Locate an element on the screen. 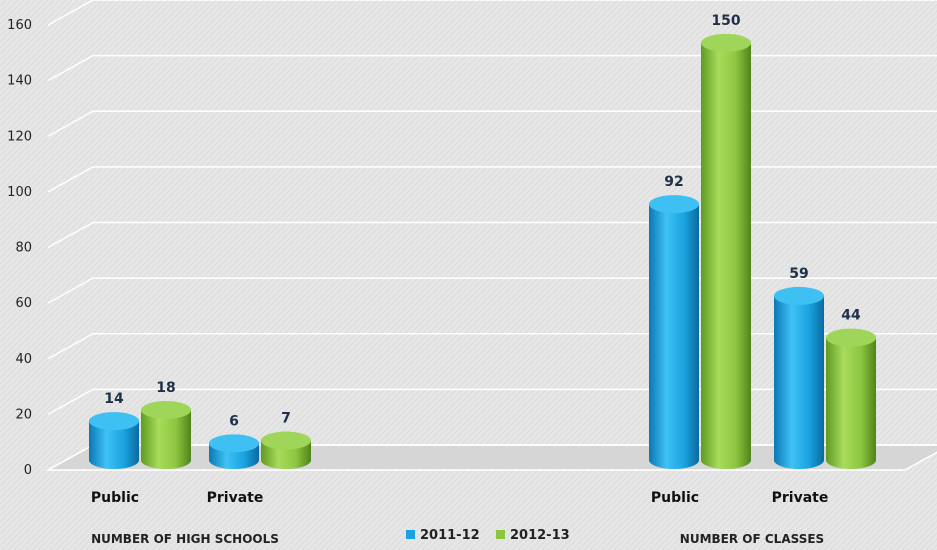 The width and height of the screenshot is (937, 550). legend-item: 2011-12 is located at coordinates (443, 535).